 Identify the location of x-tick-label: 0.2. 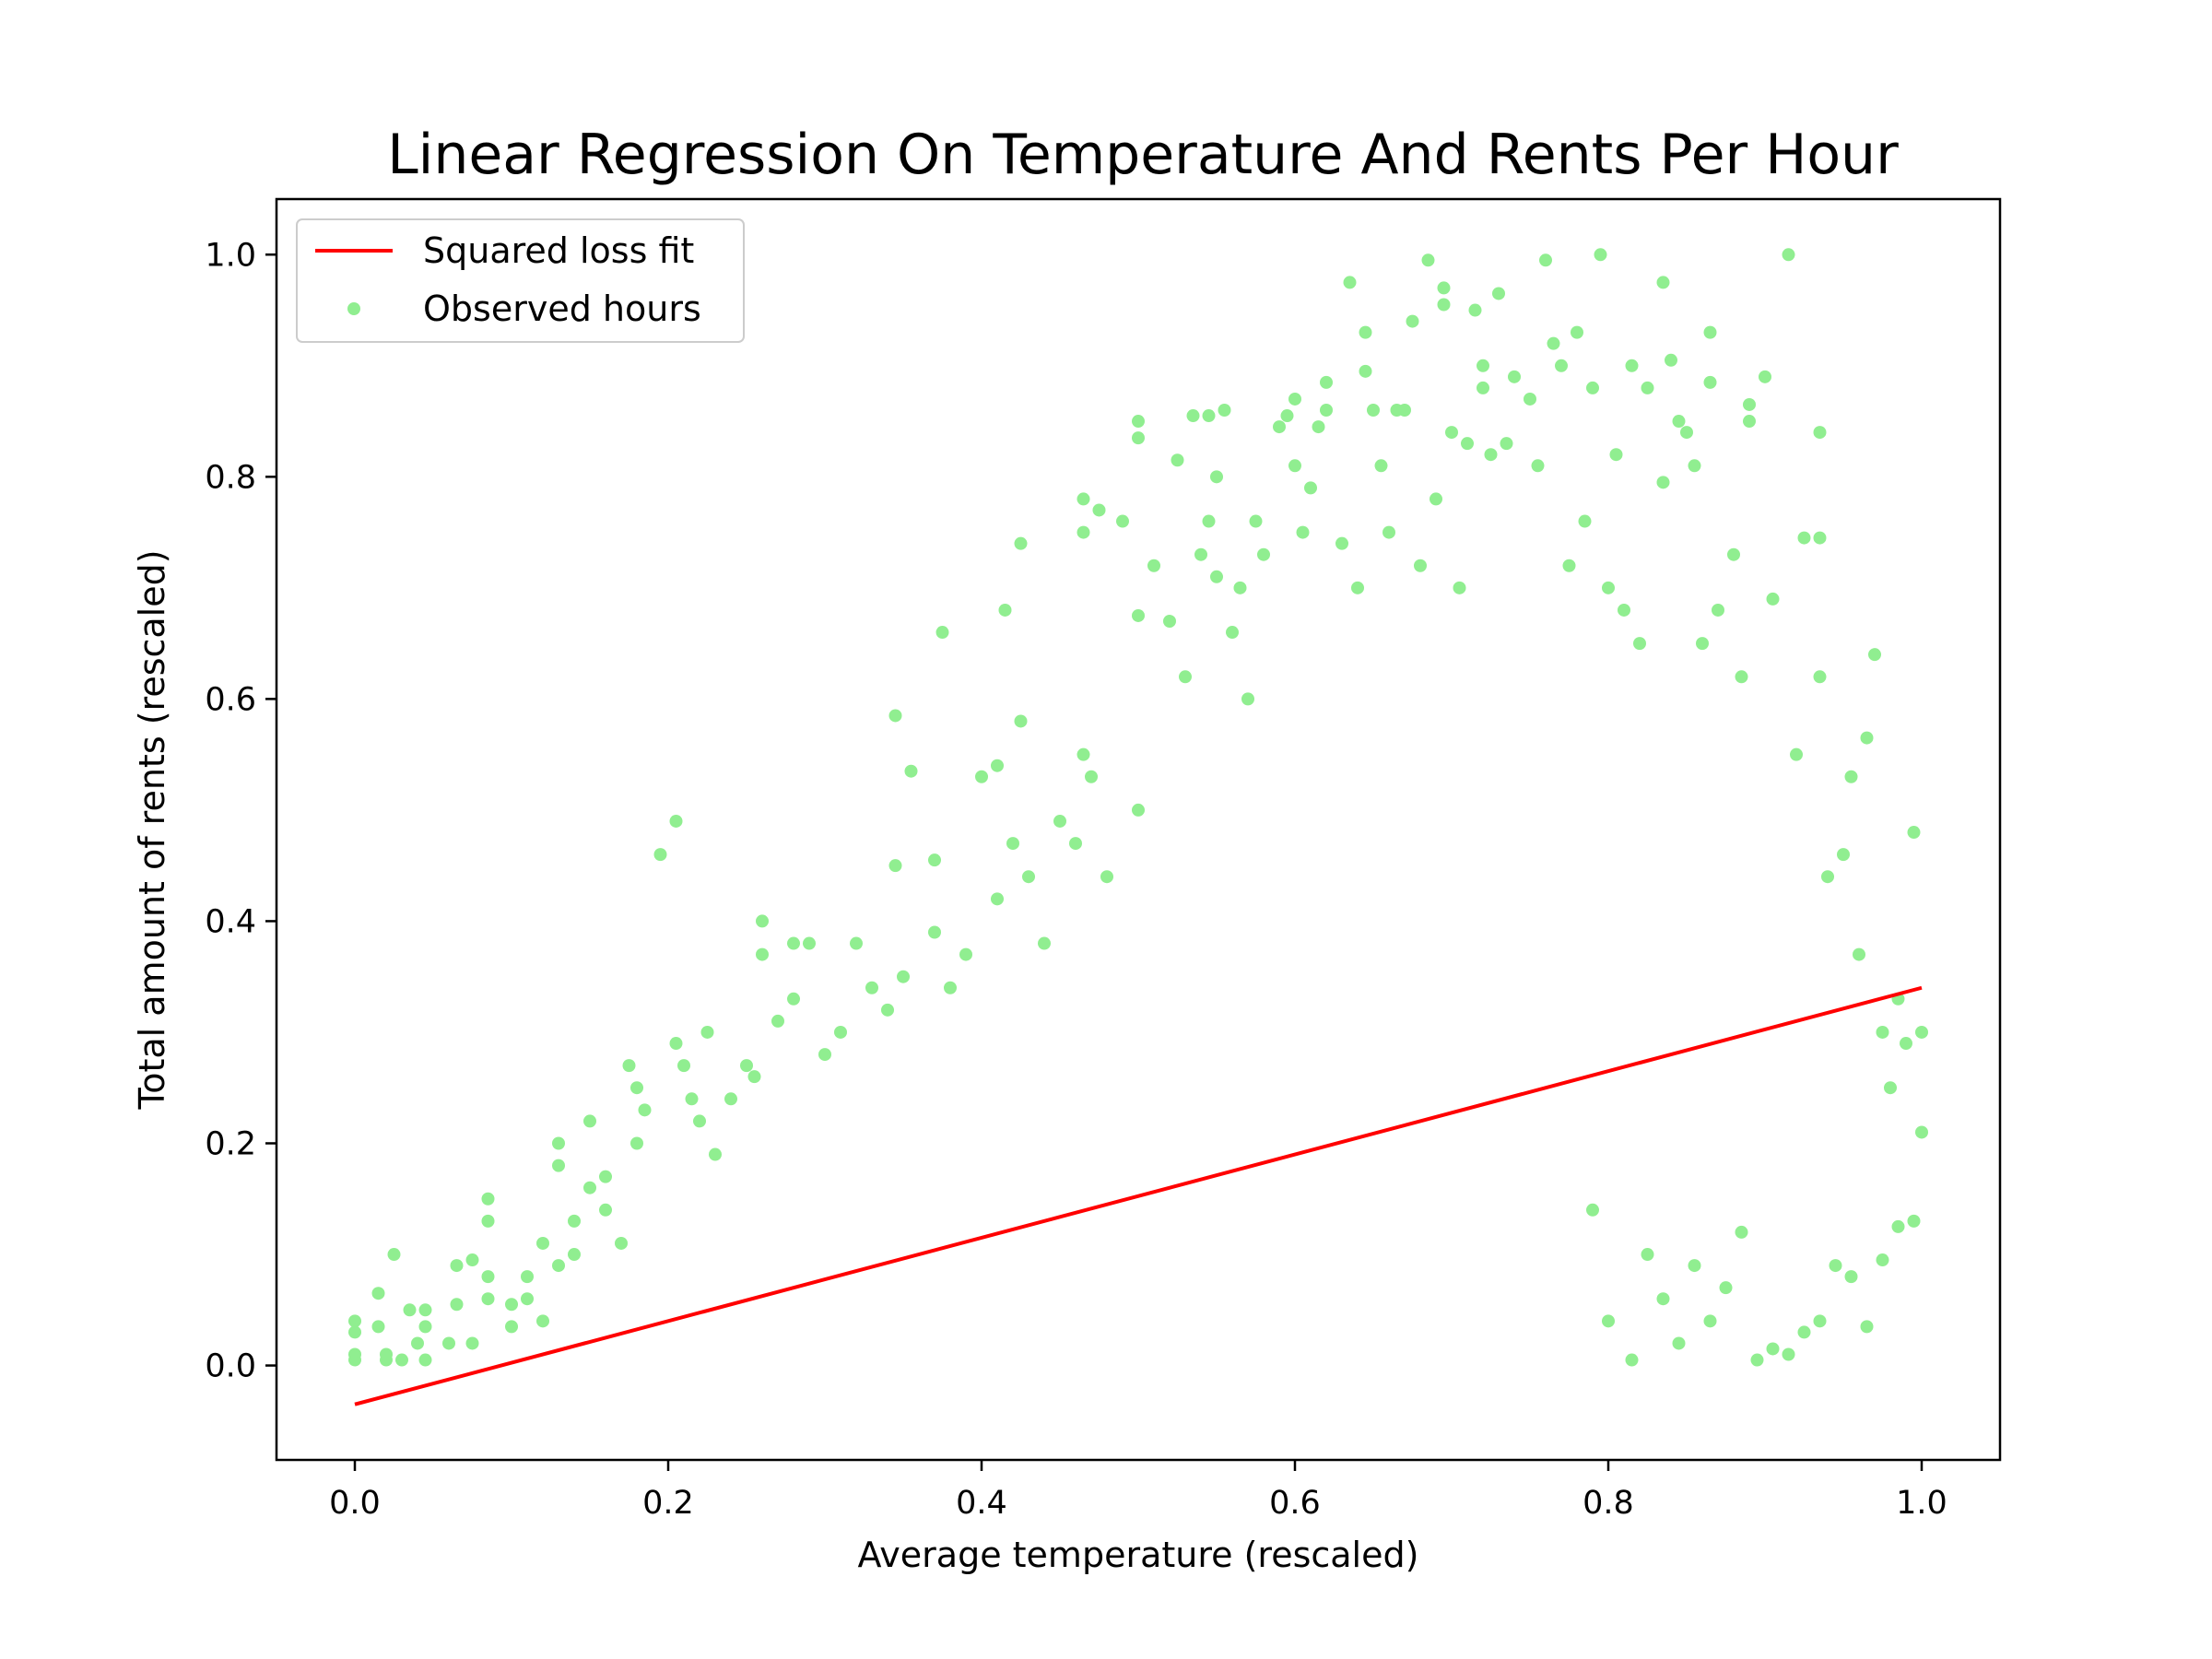
(668, 1503).